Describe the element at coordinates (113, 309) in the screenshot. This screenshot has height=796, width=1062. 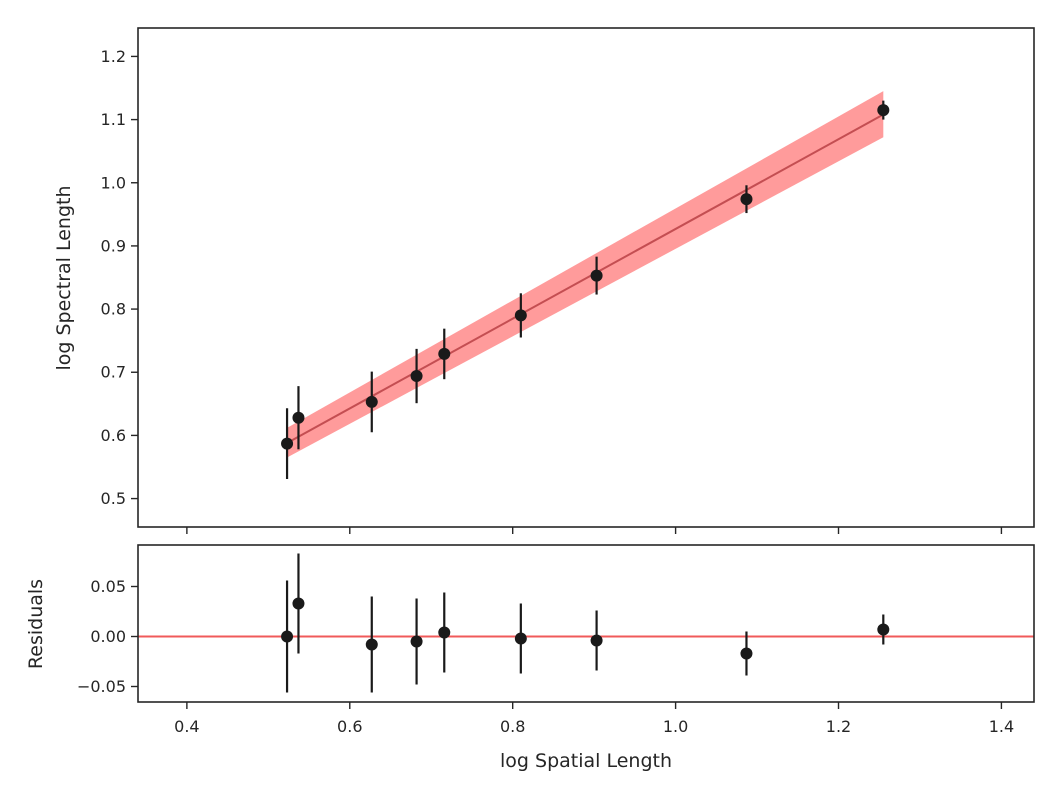
I see `y-tick-label: 0.8` at that location.